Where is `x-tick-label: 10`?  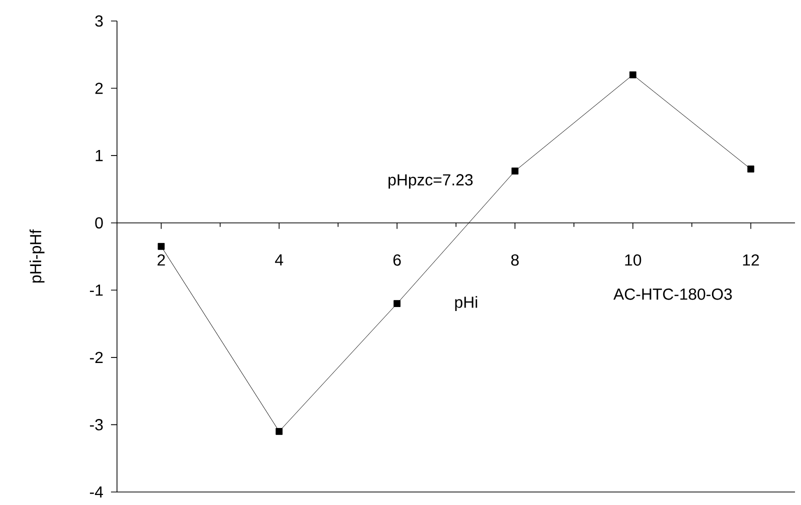 x-tick-label: 10 is located at coordinates (633, 260).